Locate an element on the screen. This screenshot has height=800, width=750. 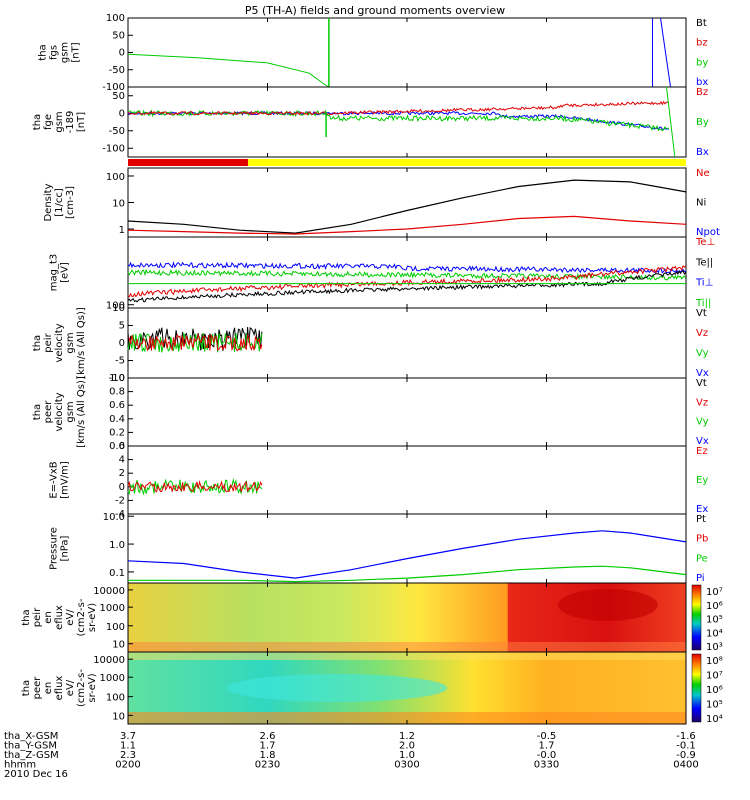
legend-bz: bz is located at coordinates (702, 43).